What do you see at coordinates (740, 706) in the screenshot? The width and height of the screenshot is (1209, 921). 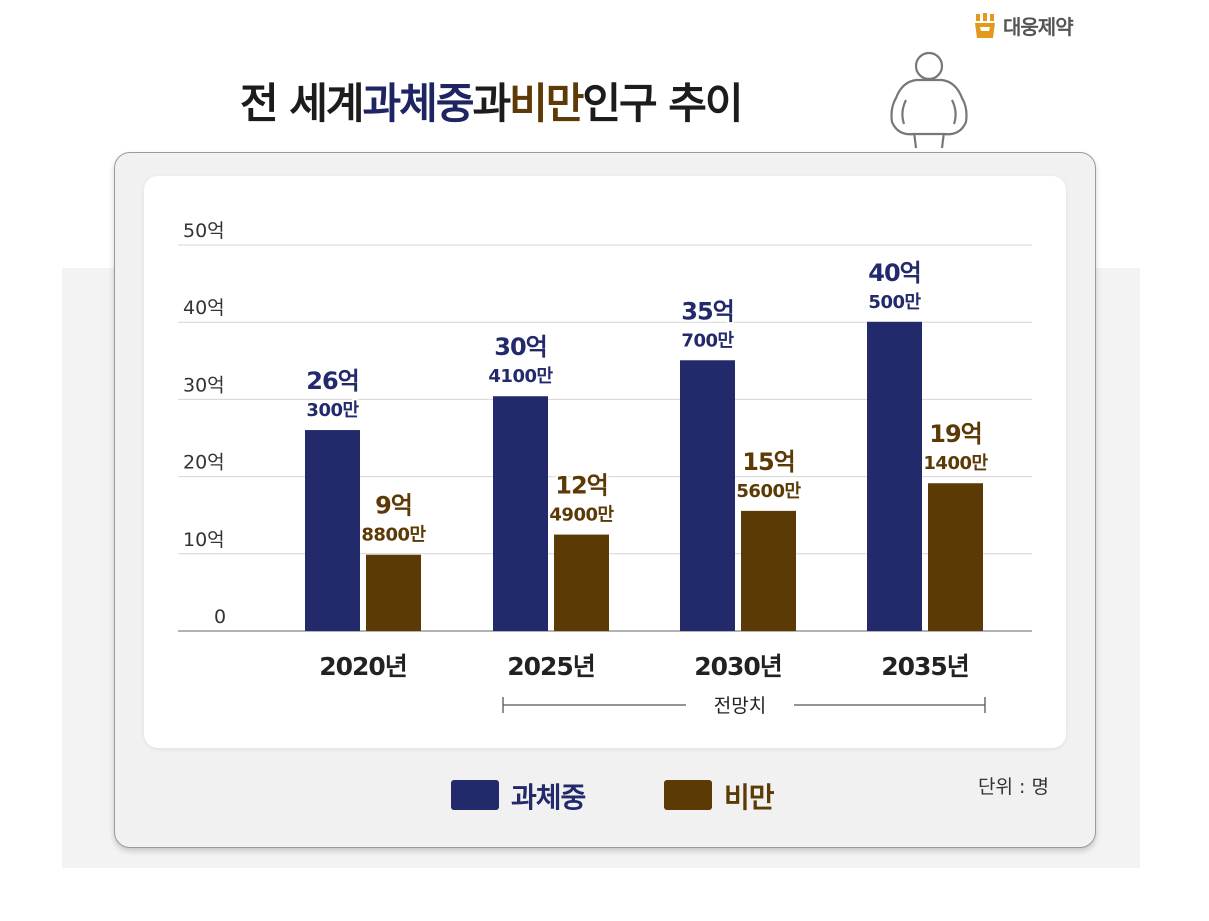 I see `forecast-label: 전망치` at bounding box center [740, 706].